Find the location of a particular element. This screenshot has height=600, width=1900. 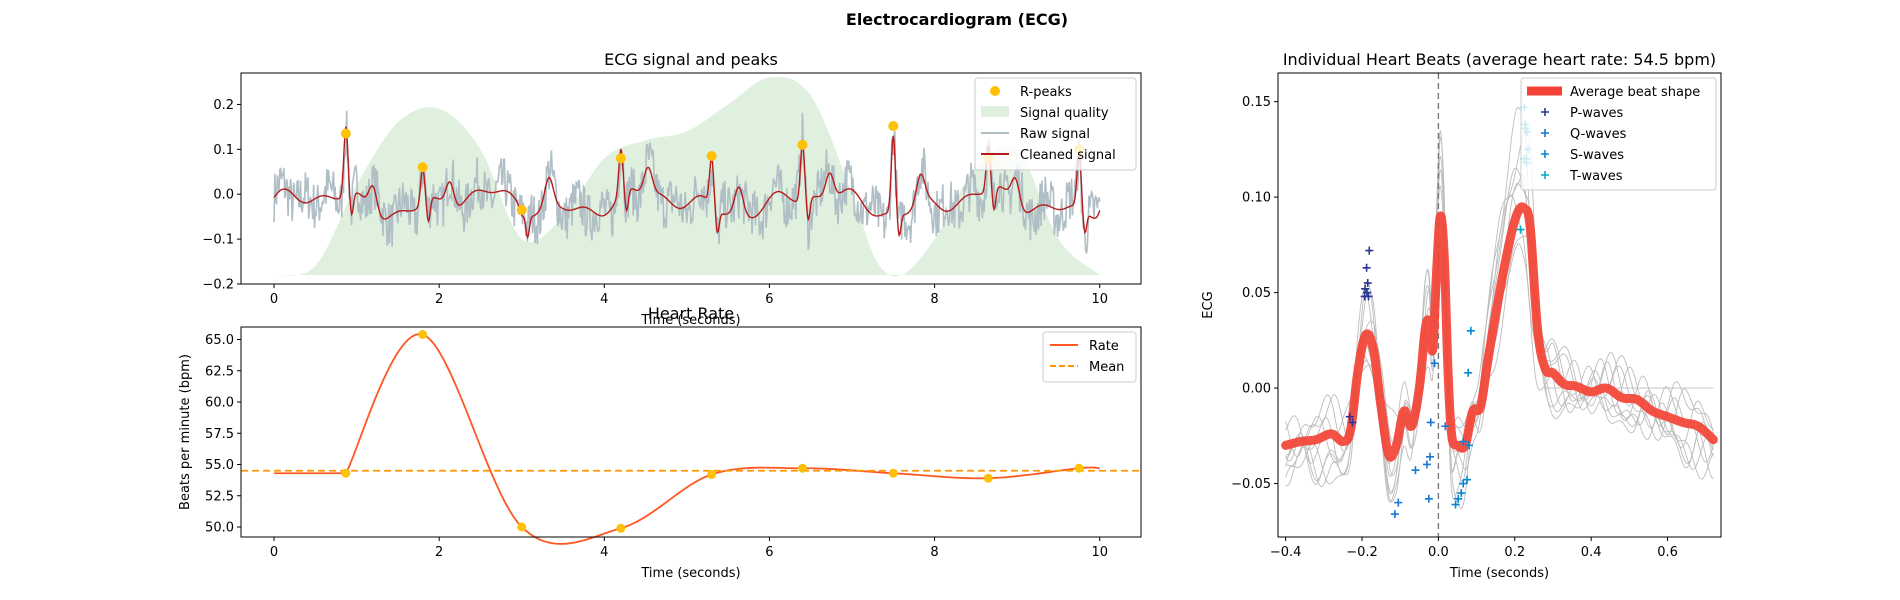

hr-xtick-label: 4 is located at coordinates (604, 552).